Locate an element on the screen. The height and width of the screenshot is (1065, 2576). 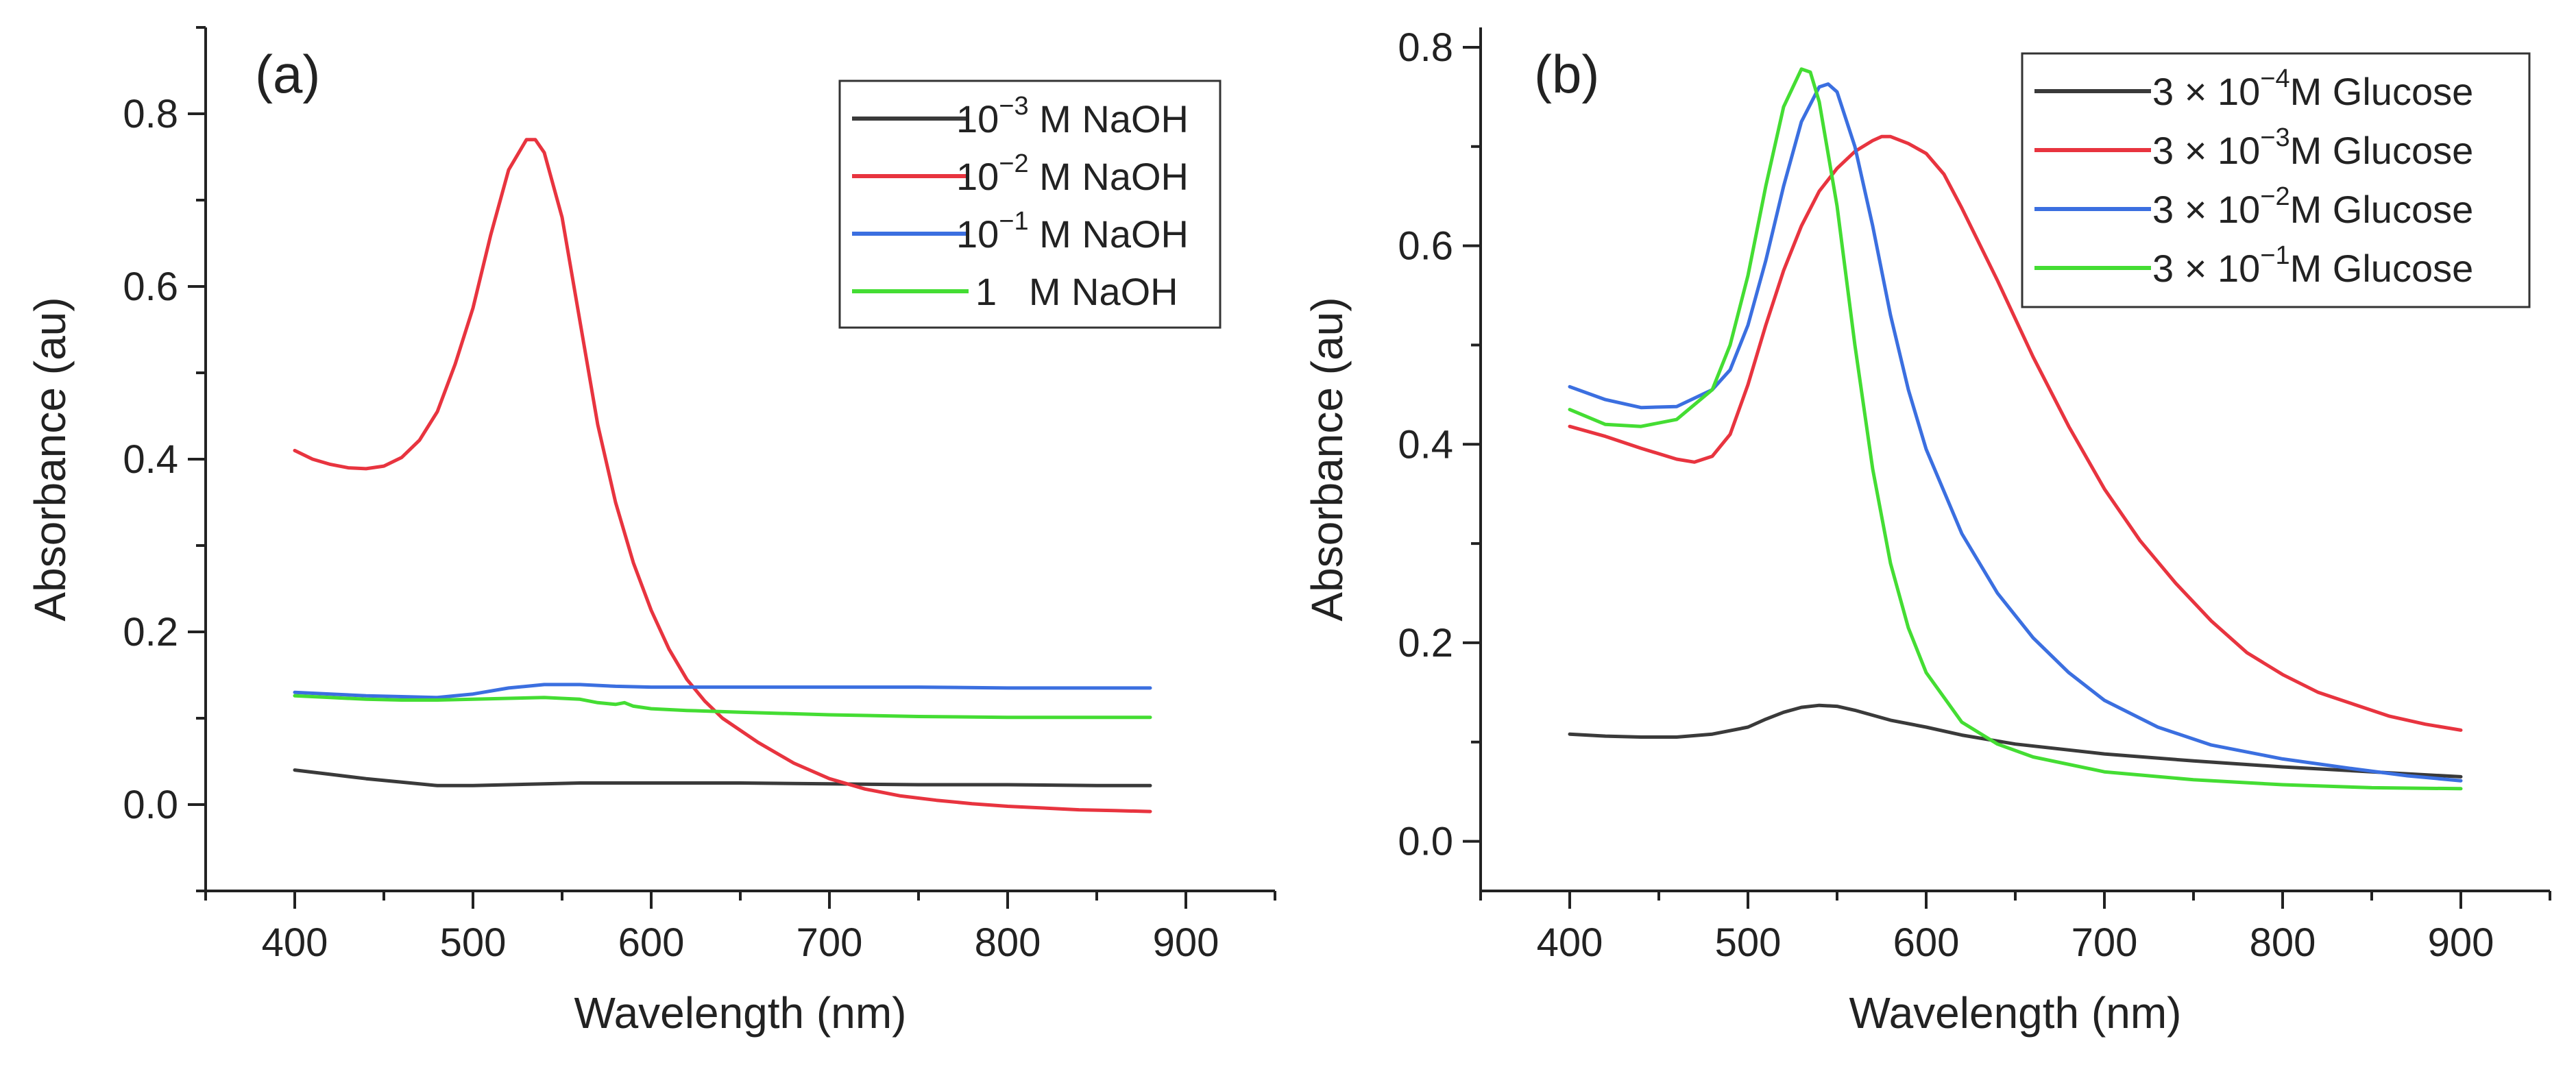
legend-entry: 10−1 M NaOH is located at coordinates (1072, 231).